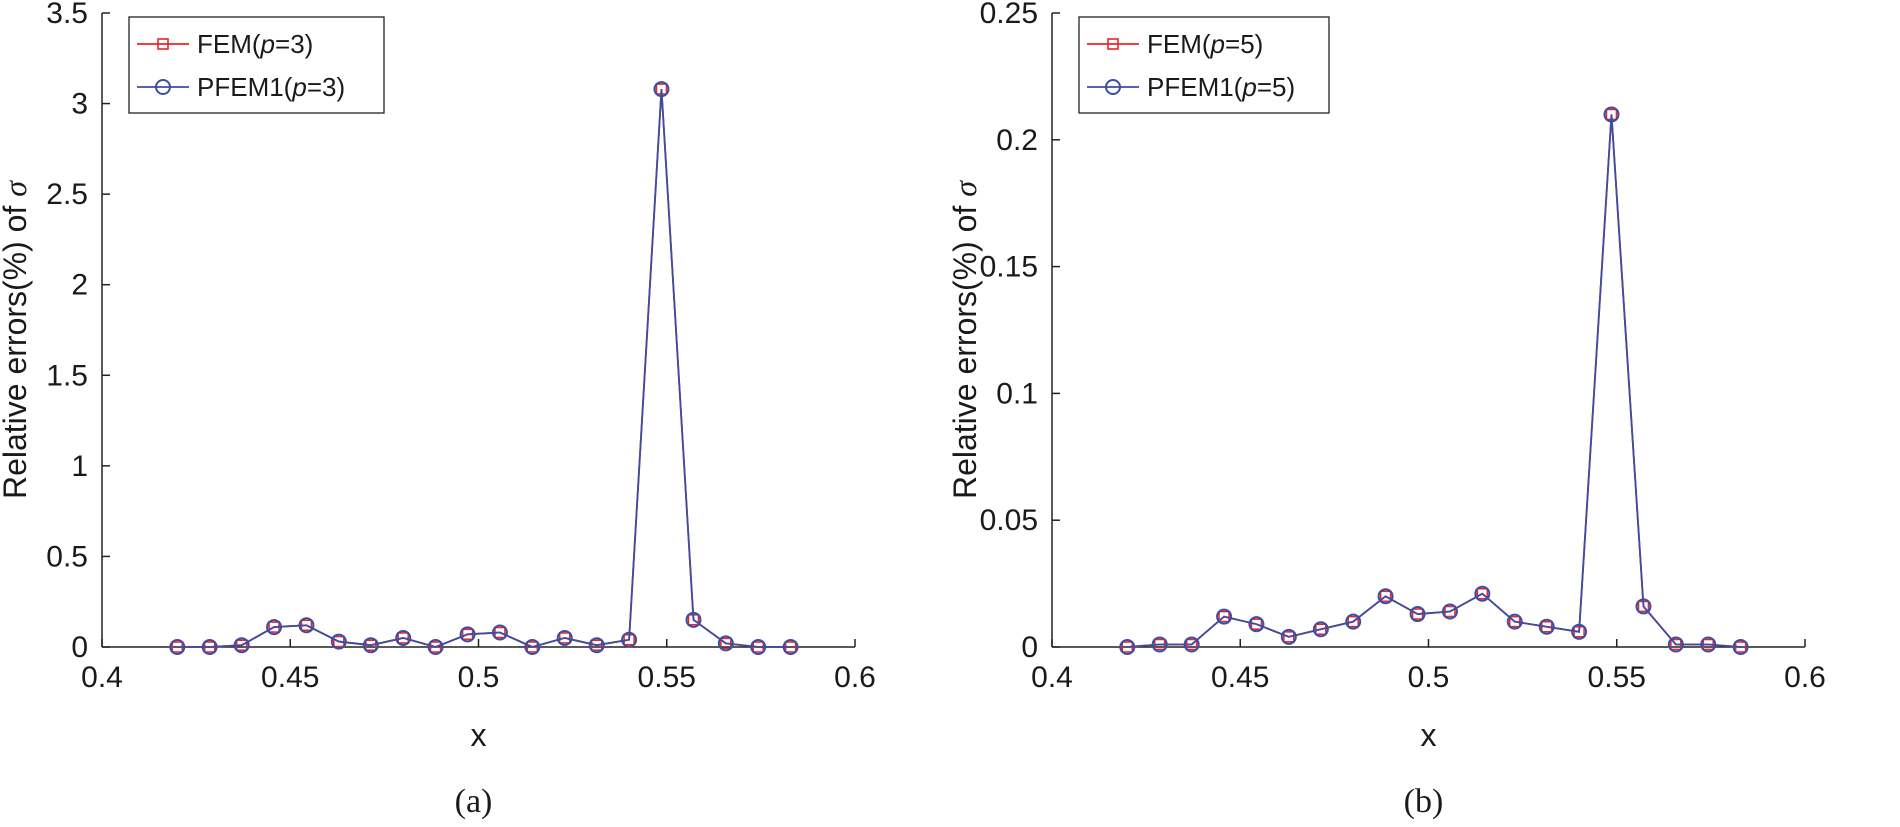 The height and width of the screenshot is (827, 1900). I want to click on panel-caption: (b), so click(1424, 801).